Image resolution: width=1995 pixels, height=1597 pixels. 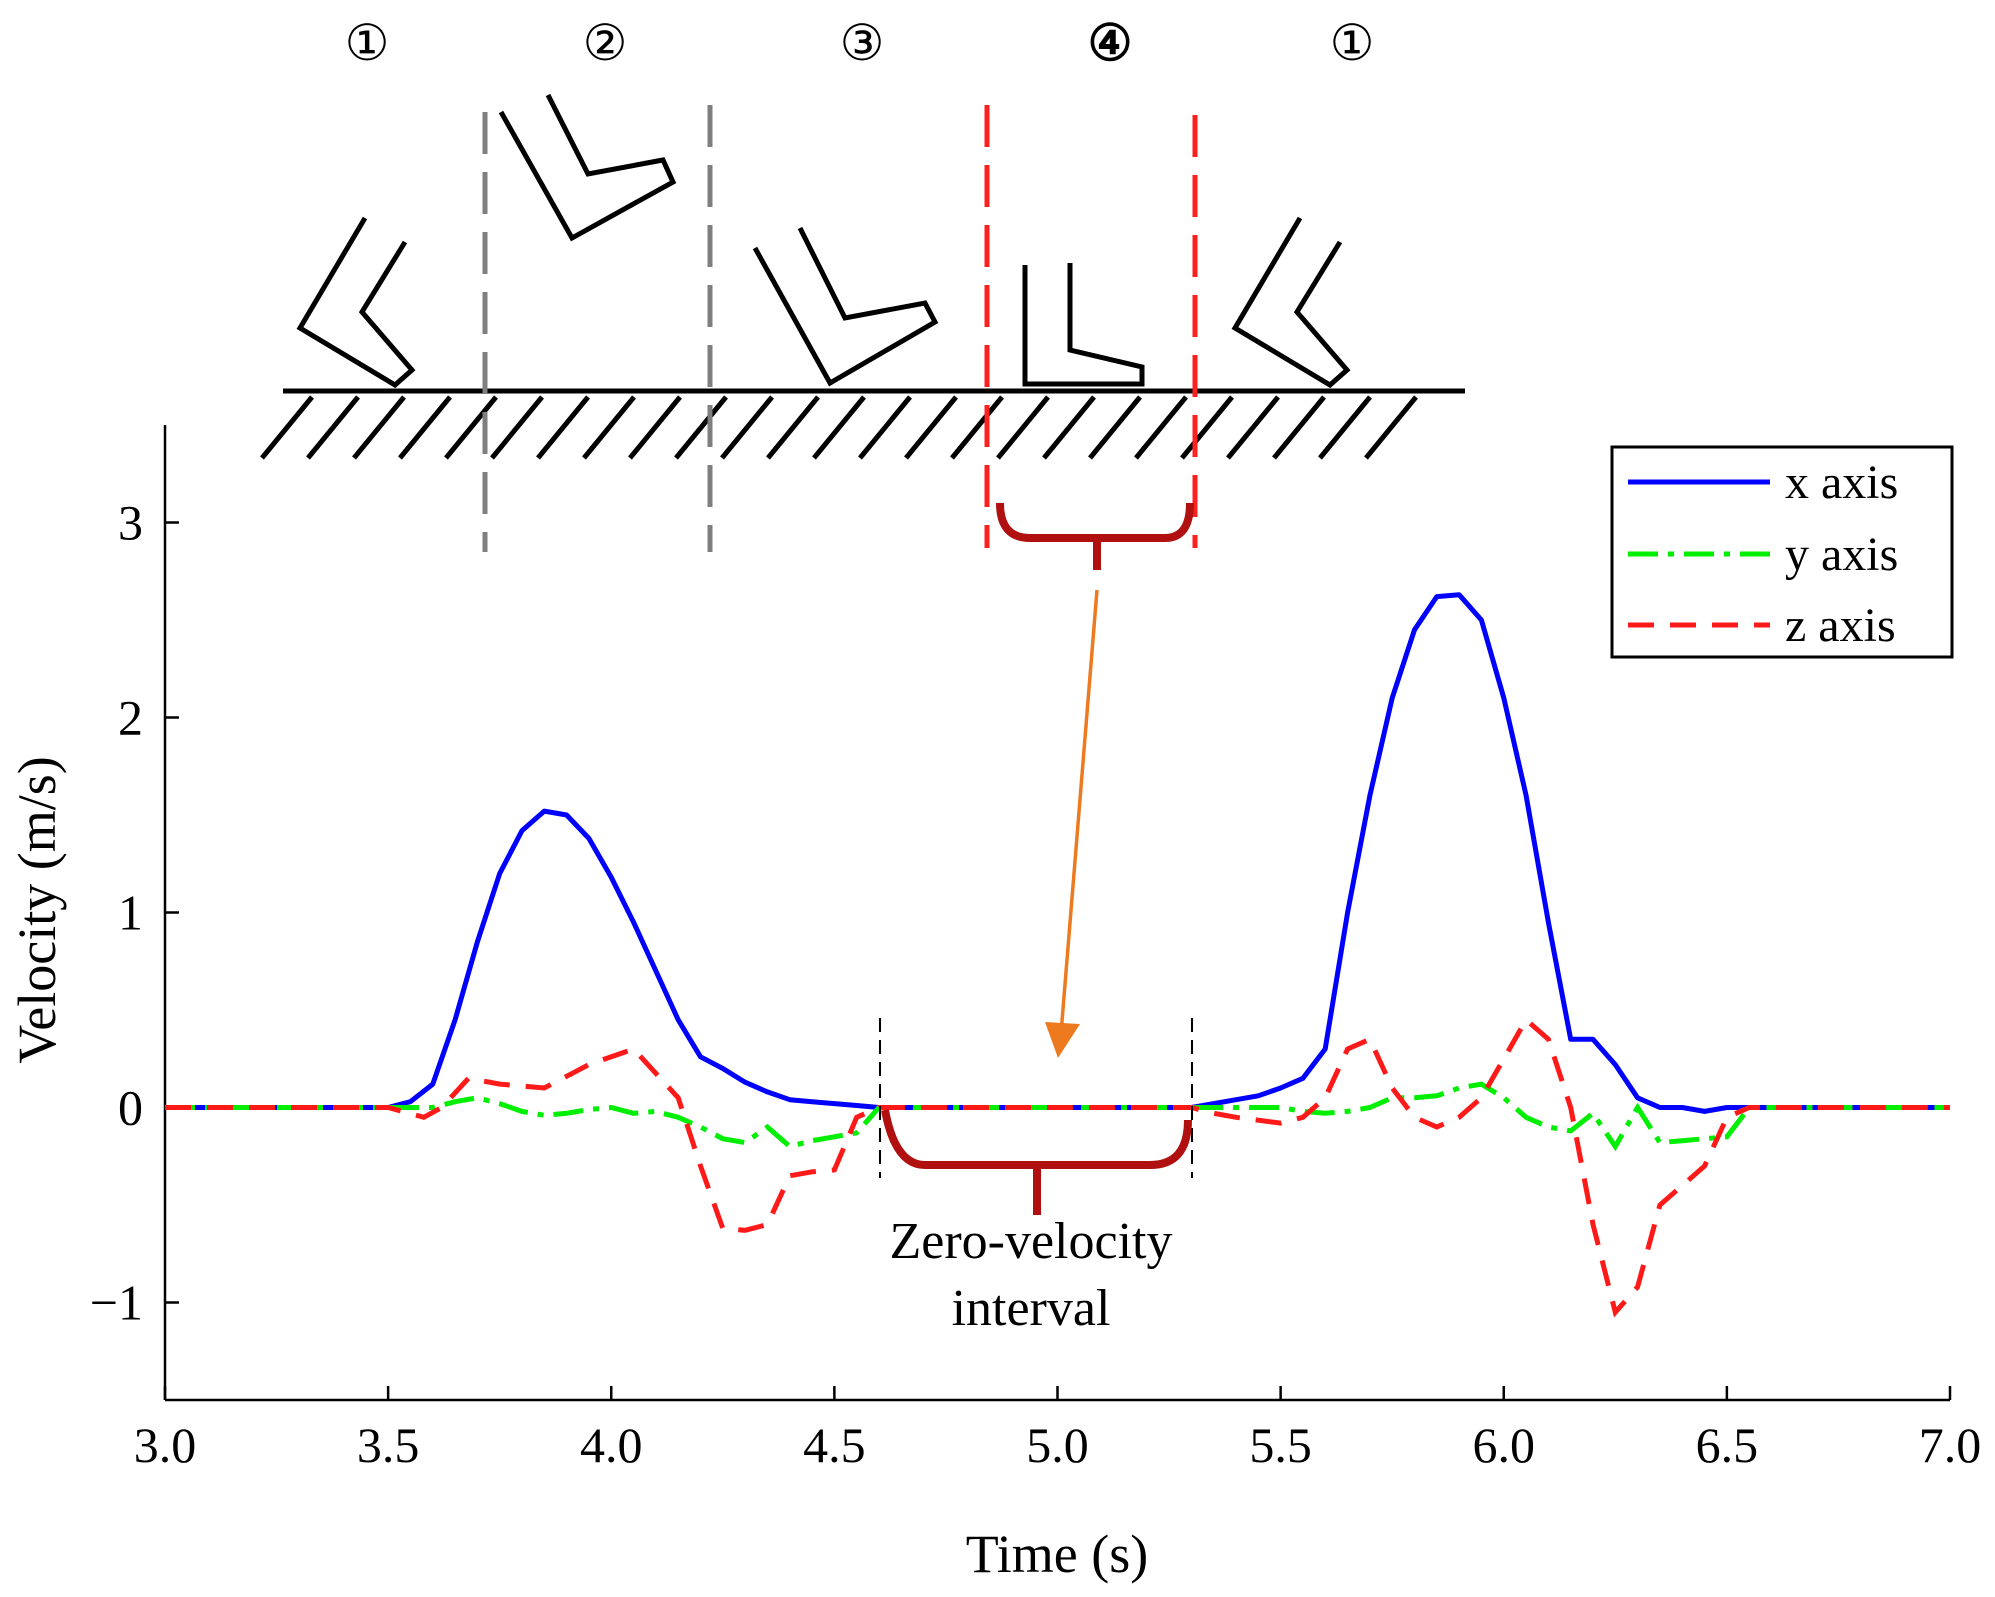 I want to click on legend-label-x: x axis, so click(x=1841, y=482).